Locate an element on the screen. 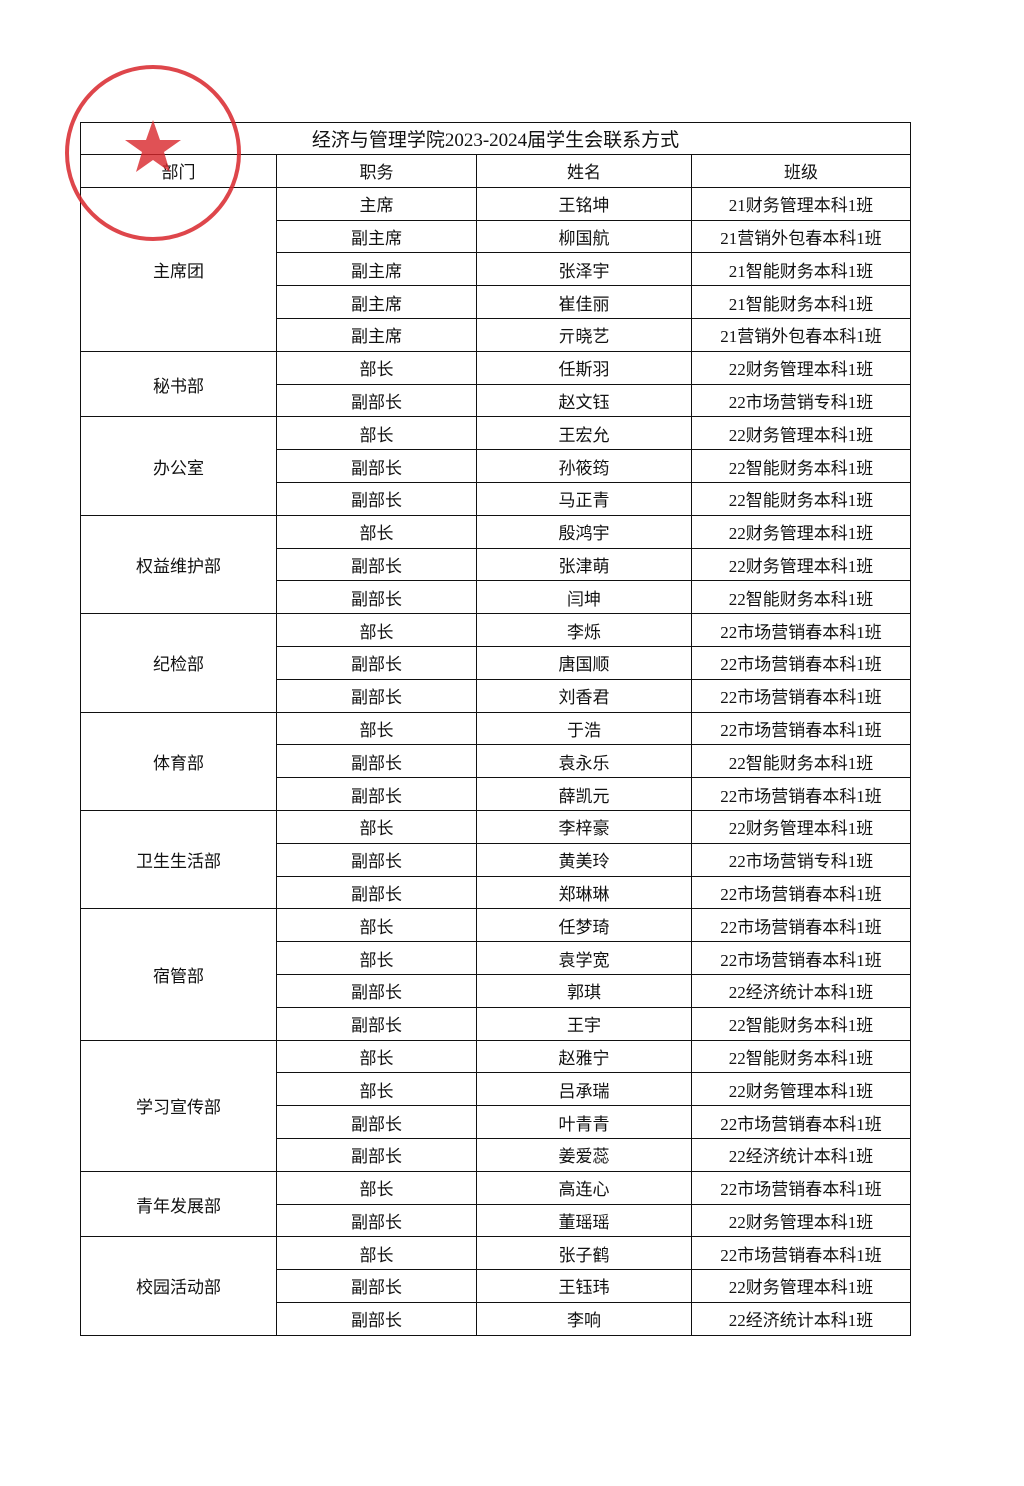 Image resolution: width=1024 pixels, height=1486 pixels. member-row: 副部长 郭琪 22经济统计本科1班 is located at coordinates (496, 990).